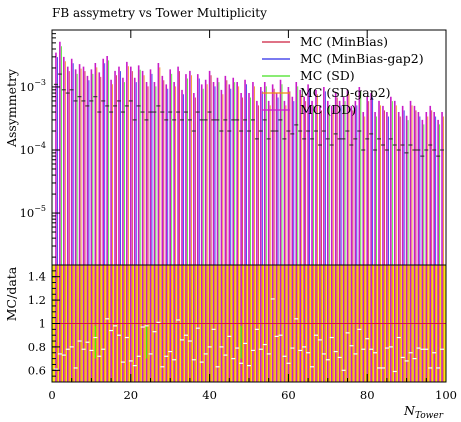 This screenshot has height=422, width=461. I want to click on ratio-y-ticks: 0.6 0.8 1 1.2 1.4, so click(44, 323).